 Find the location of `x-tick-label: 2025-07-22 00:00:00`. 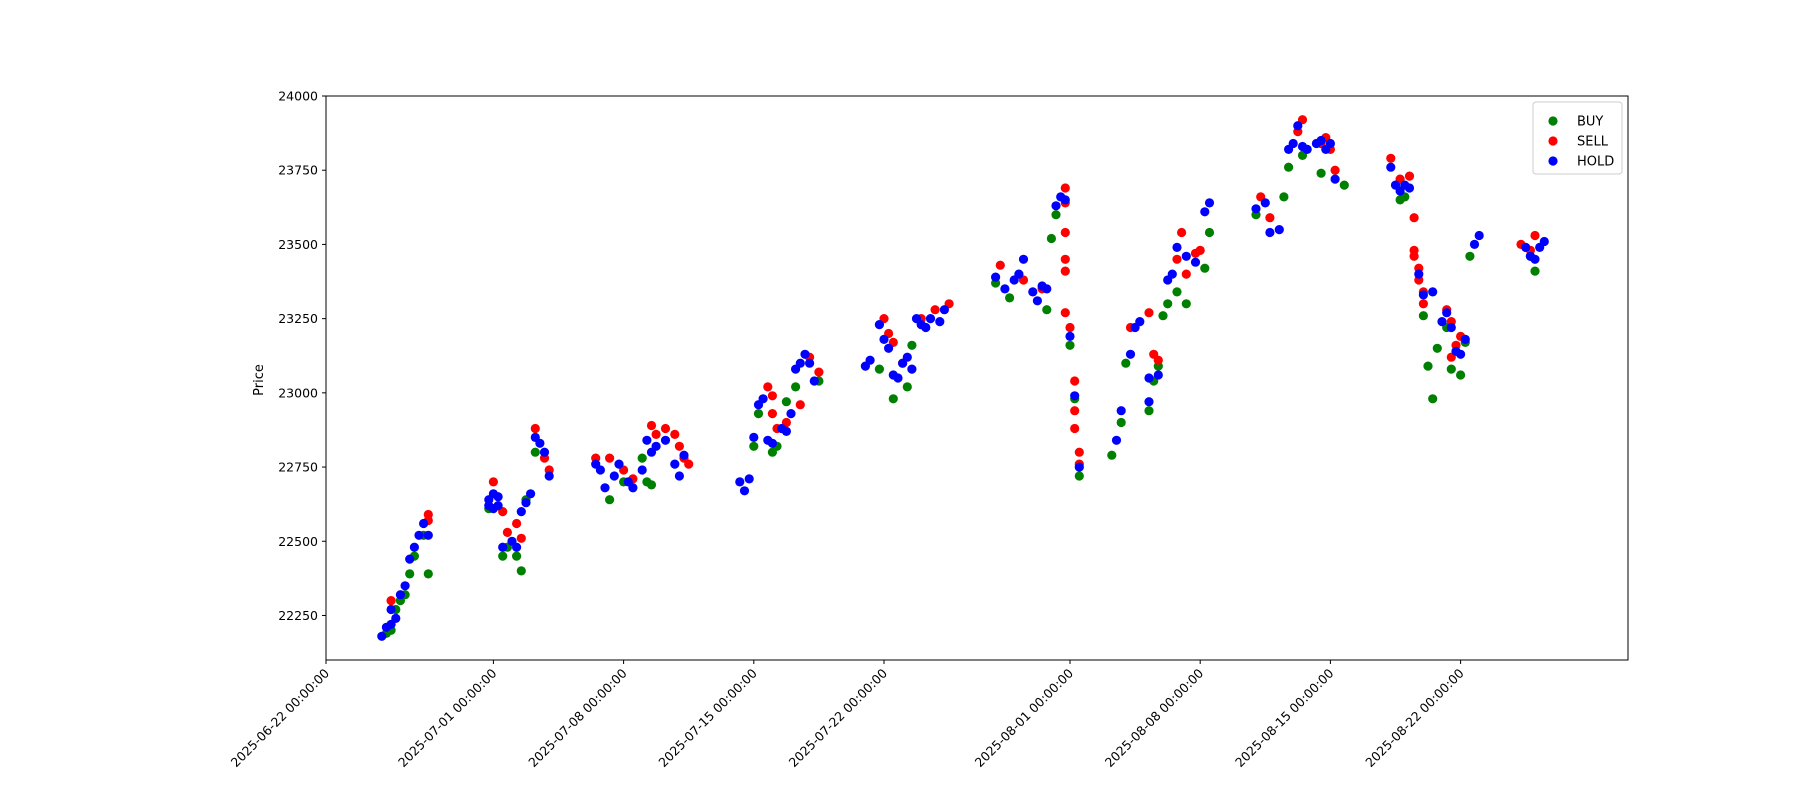

x-tick-label: 2025-07-22 00:00:00 is located at coordinates (838, 717).